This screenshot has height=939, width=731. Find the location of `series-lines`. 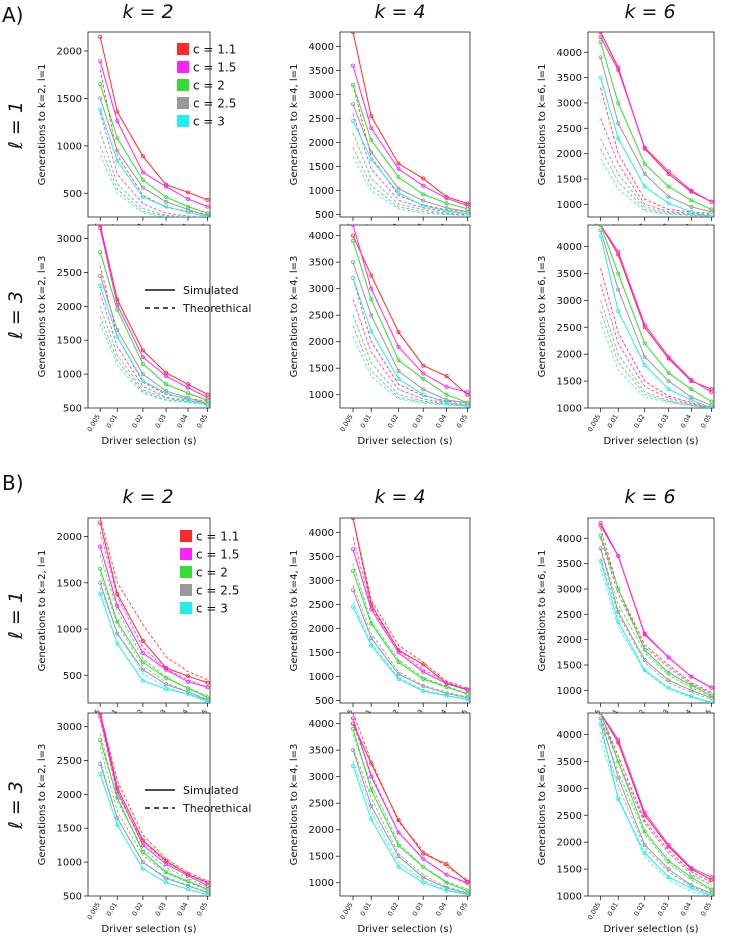

series-lines is located at coordinates (410, 316).